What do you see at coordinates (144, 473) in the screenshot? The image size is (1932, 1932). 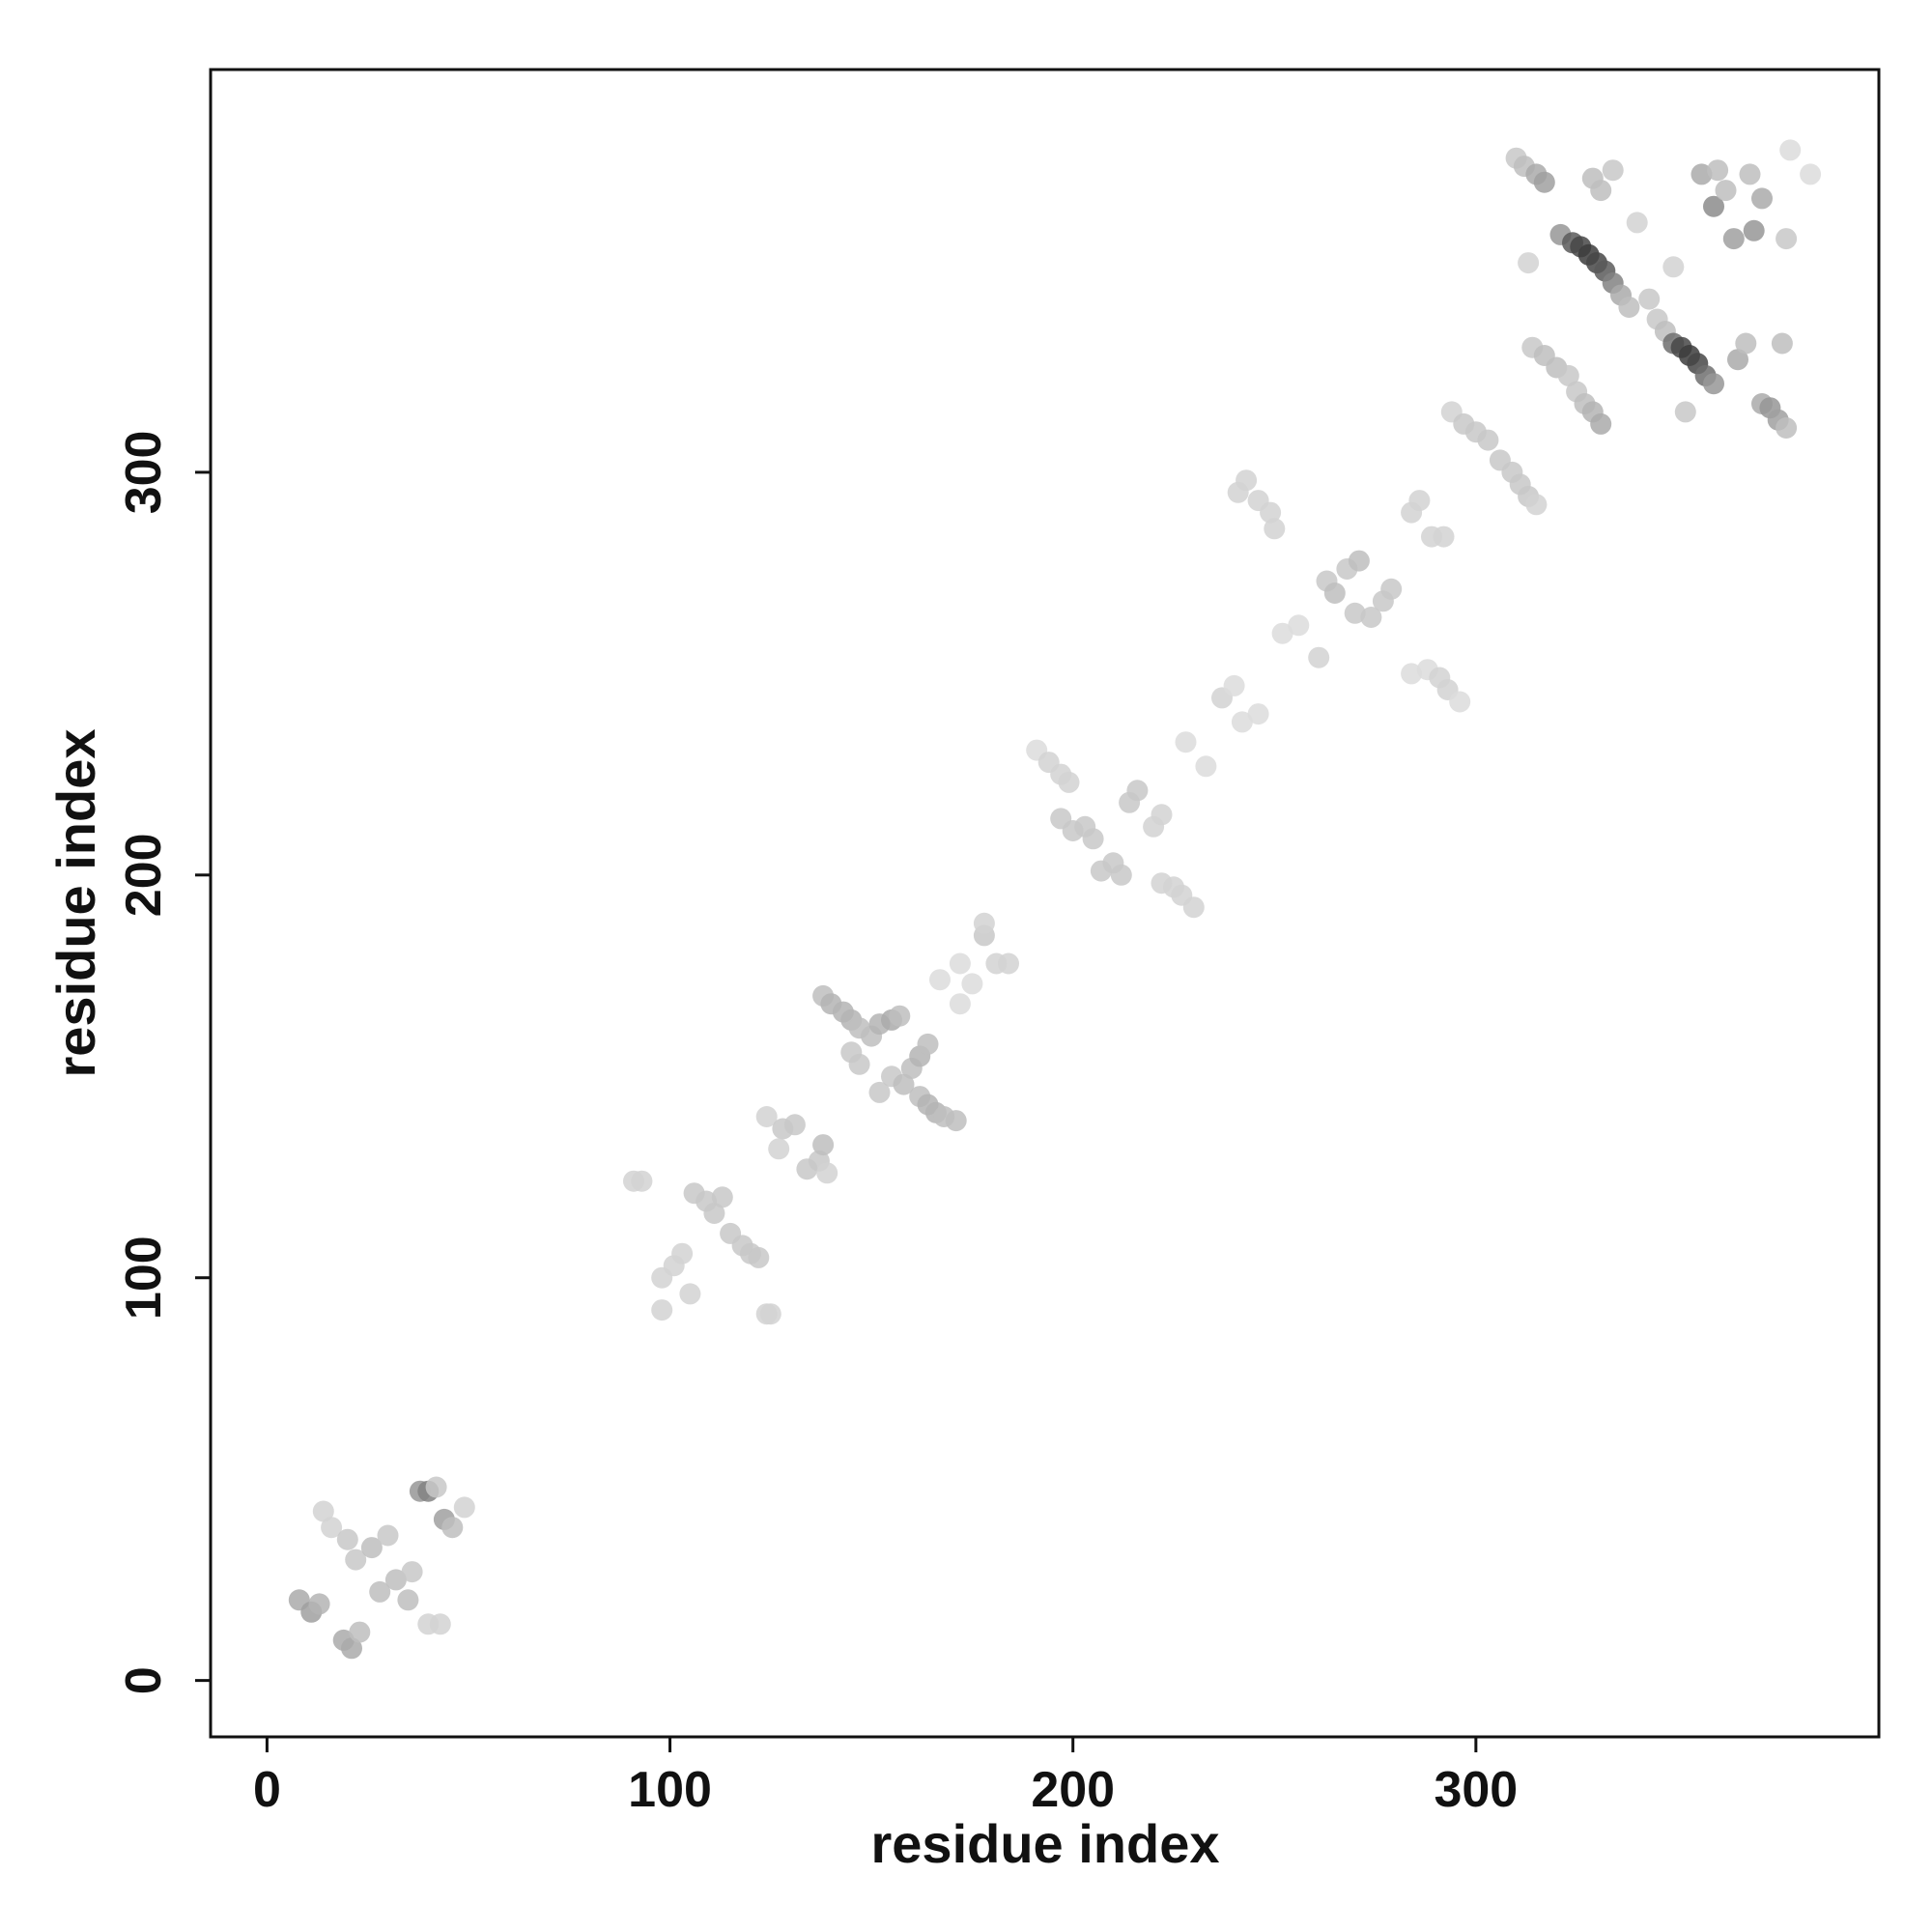 I see `y-tick-label: 300` at bounding box center [144, 473].